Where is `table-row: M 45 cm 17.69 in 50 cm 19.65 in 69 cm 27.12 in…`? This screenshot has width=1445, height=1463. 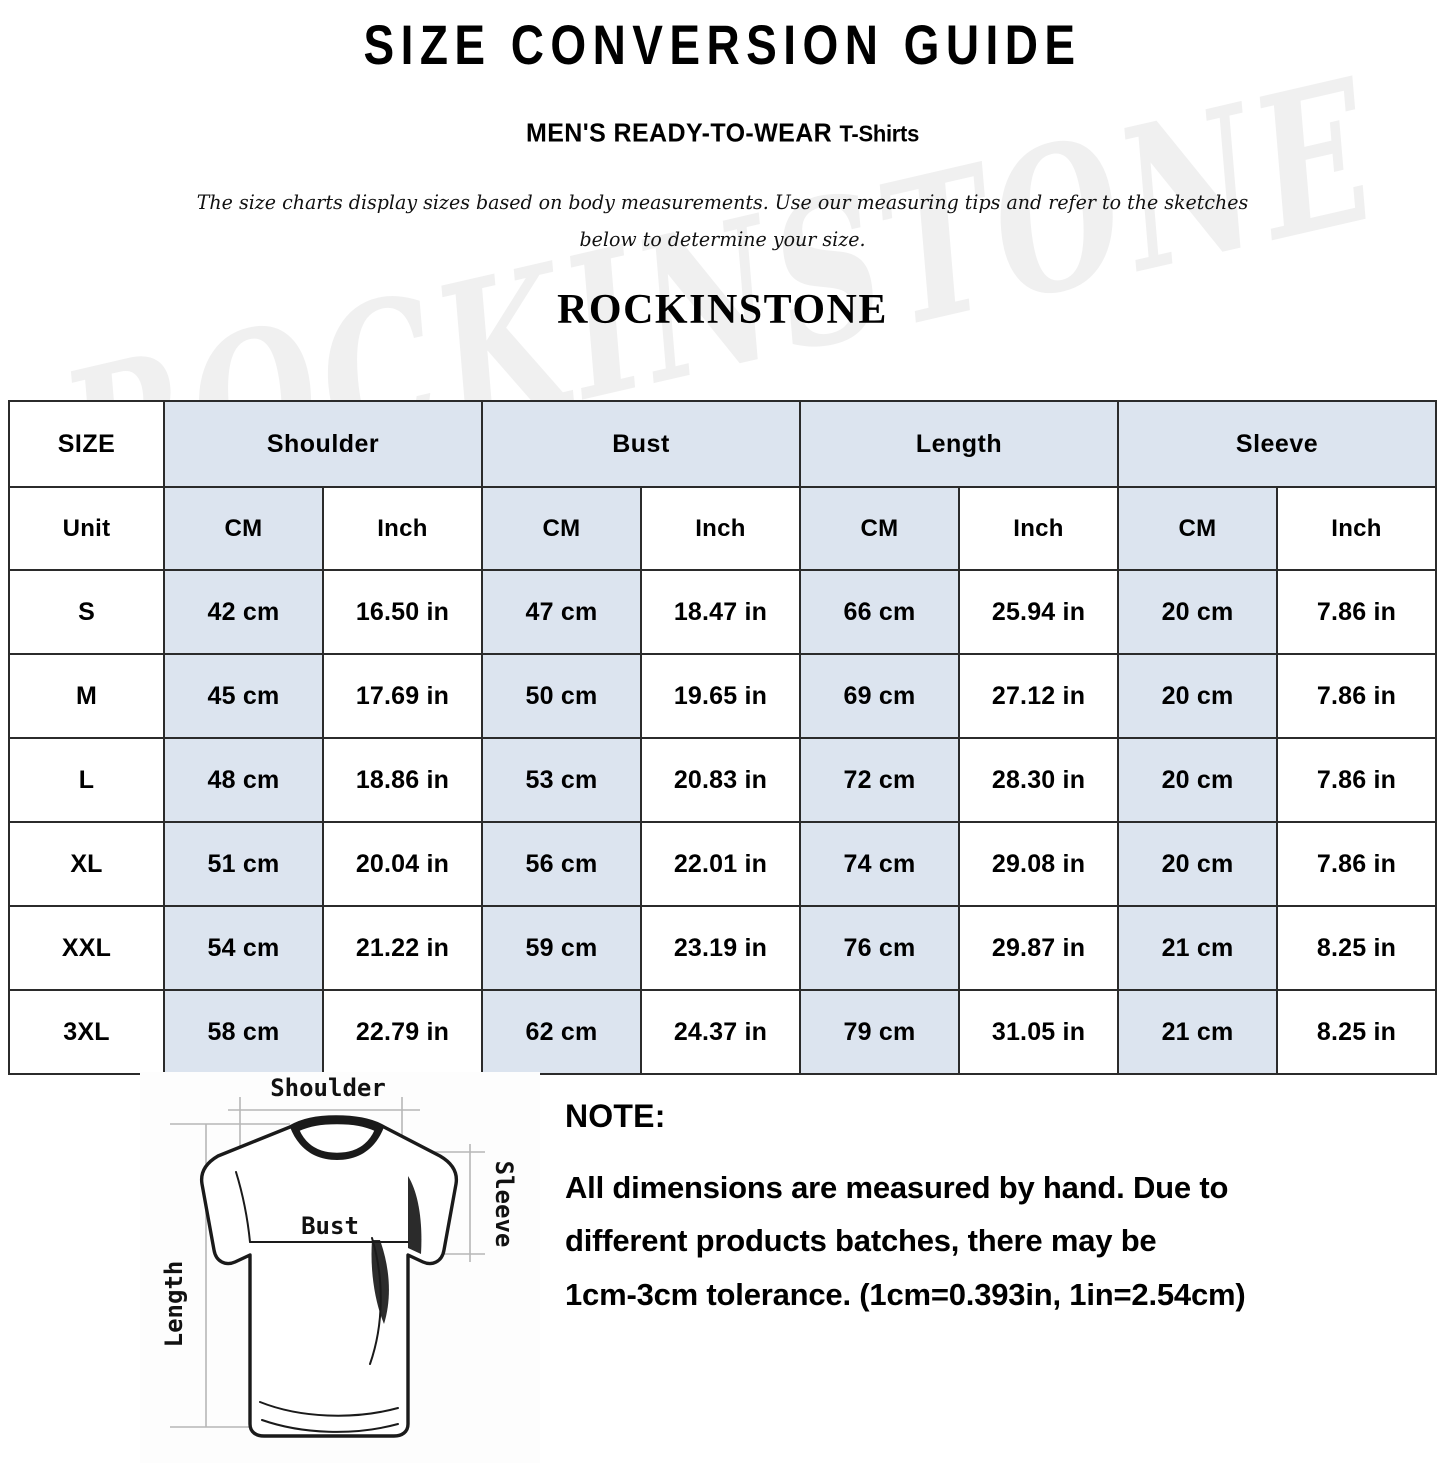 table-row: M 45 cm 17.69 in 50 cm 19.65 in 69 cm 27.12 in… is located at coordinates (723, 696).